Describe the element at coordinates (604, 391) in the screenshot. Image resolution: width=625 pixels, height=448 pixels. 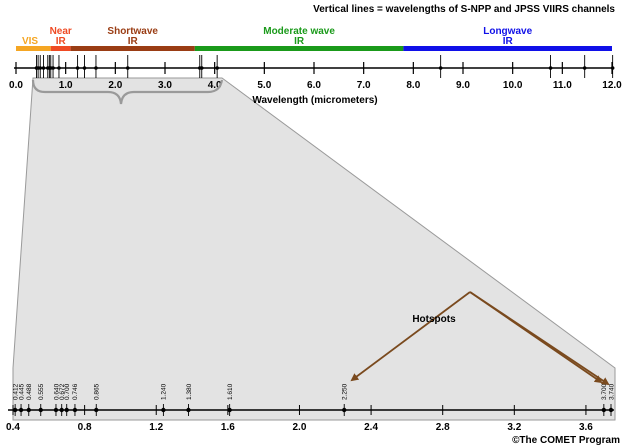
I see `detail-channel-label: 3.700` at that location.